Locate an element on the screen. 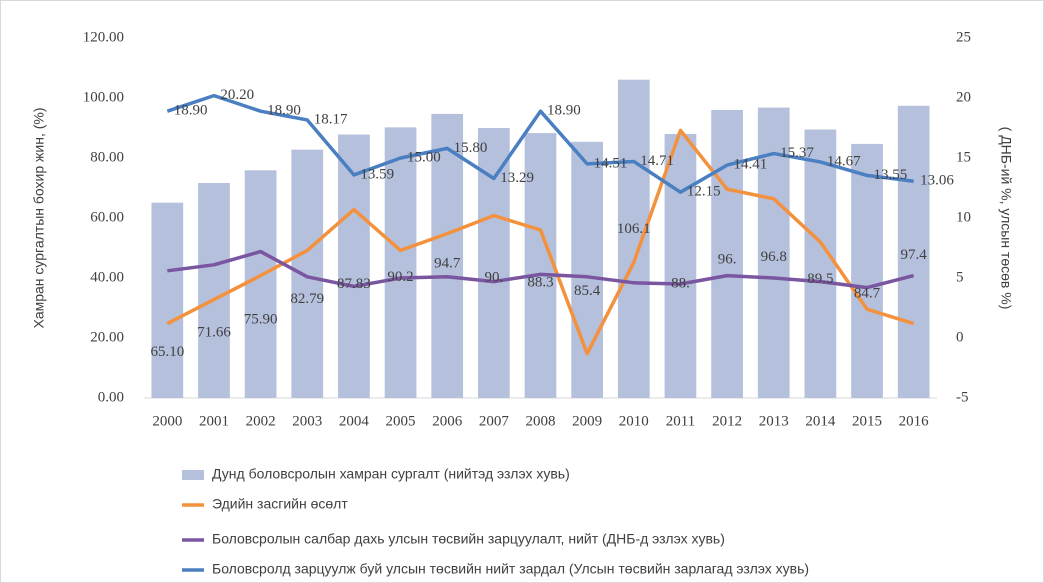  y-tick-label: 120.00 is located at coordinates (103, 37).